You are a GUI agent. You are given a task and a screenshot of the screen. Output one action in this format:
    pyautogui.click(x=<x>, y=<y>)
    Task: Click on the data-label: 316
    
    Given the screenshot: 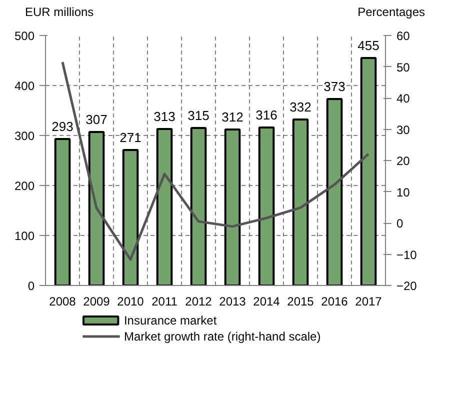 What is the action you would take?
    pyautogui.click(x=267, y=115)
    